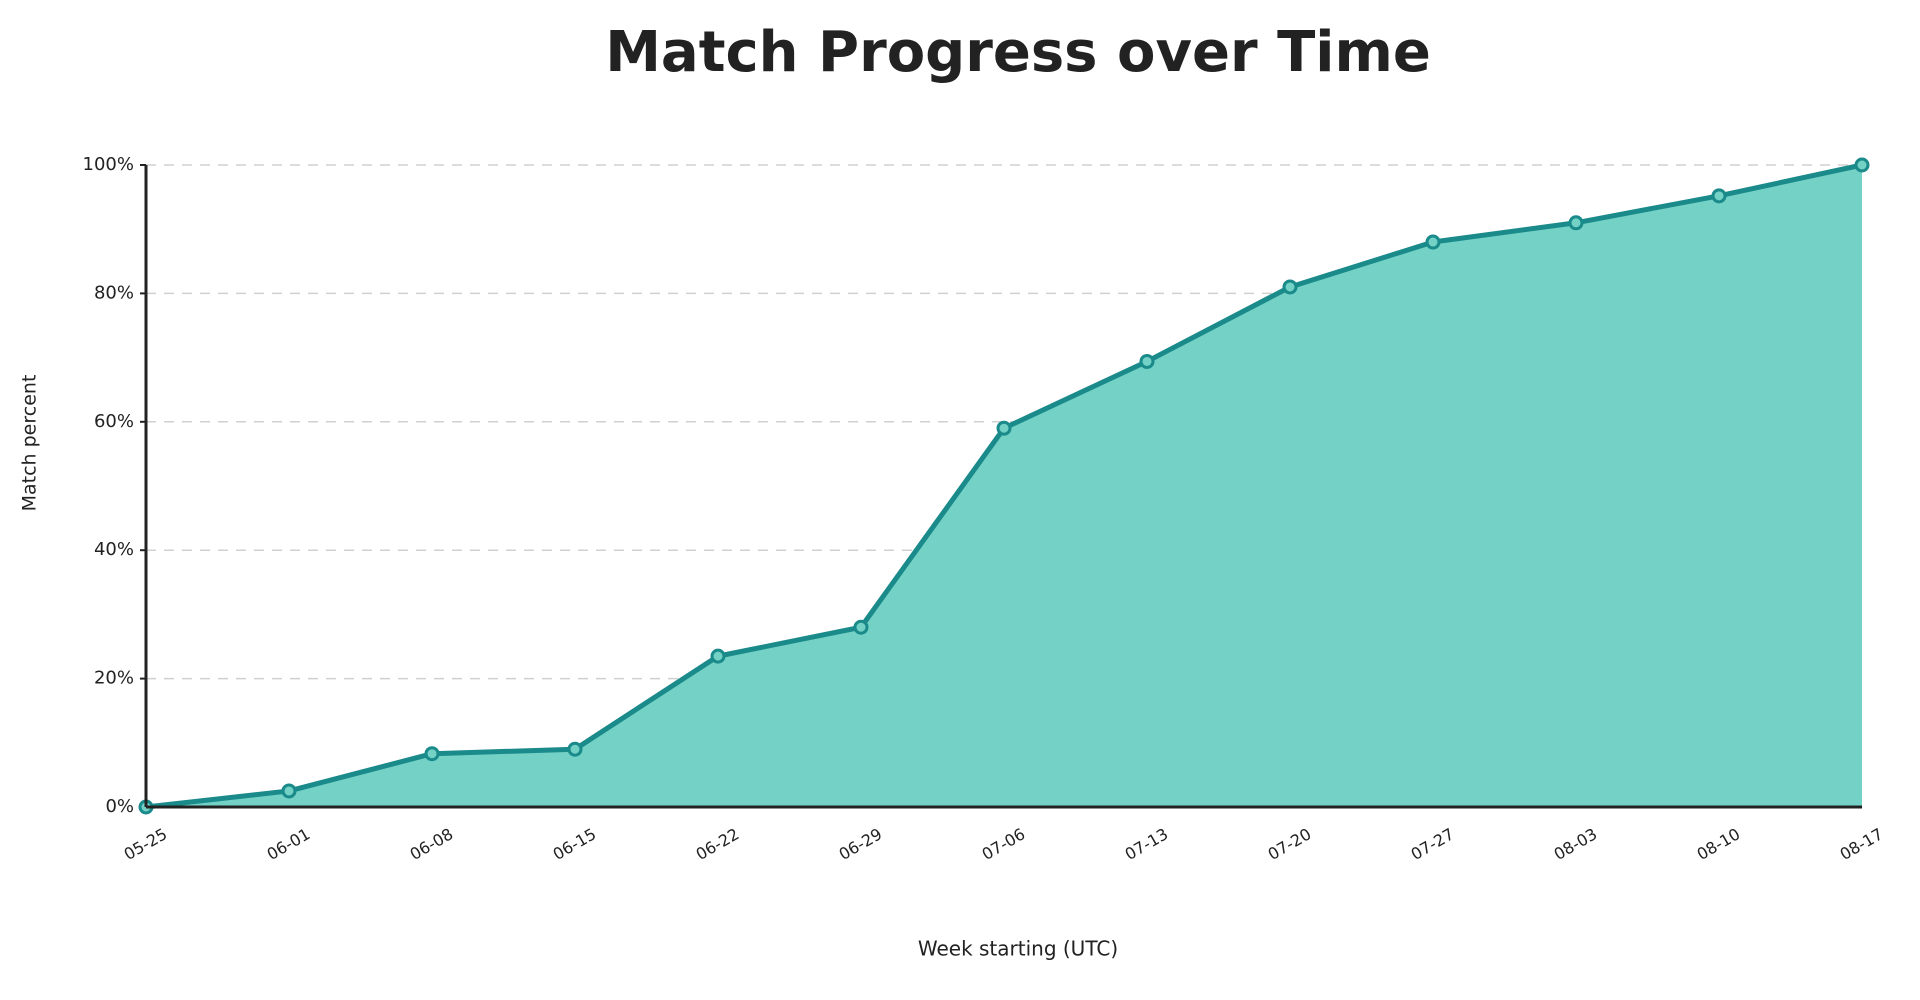 The width and height of the screenshot is (1920, 1000). What do you see at coordinates (1018, 52) in the screenshot?
I see `chart-title: Match Progress over Time` at bounding box center [1018, 52].